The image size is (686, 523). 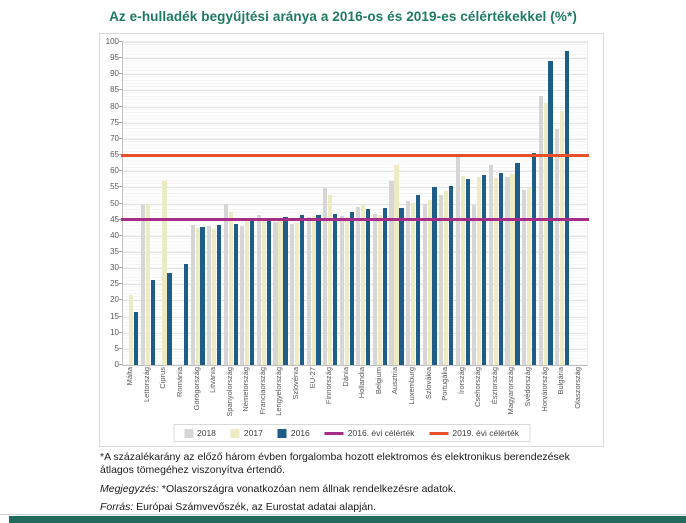 What do you see at coordinates (192, 294) in the screenshot?
I see `bar-2018-g-r-gorsz-g` at bounding box center [192, 294].